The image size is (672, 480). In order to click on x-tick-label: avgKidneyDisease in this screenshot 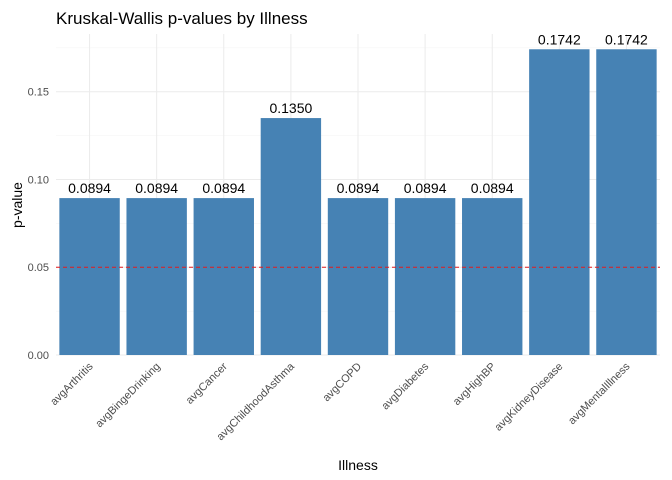, I will do `click(529, 397)`.